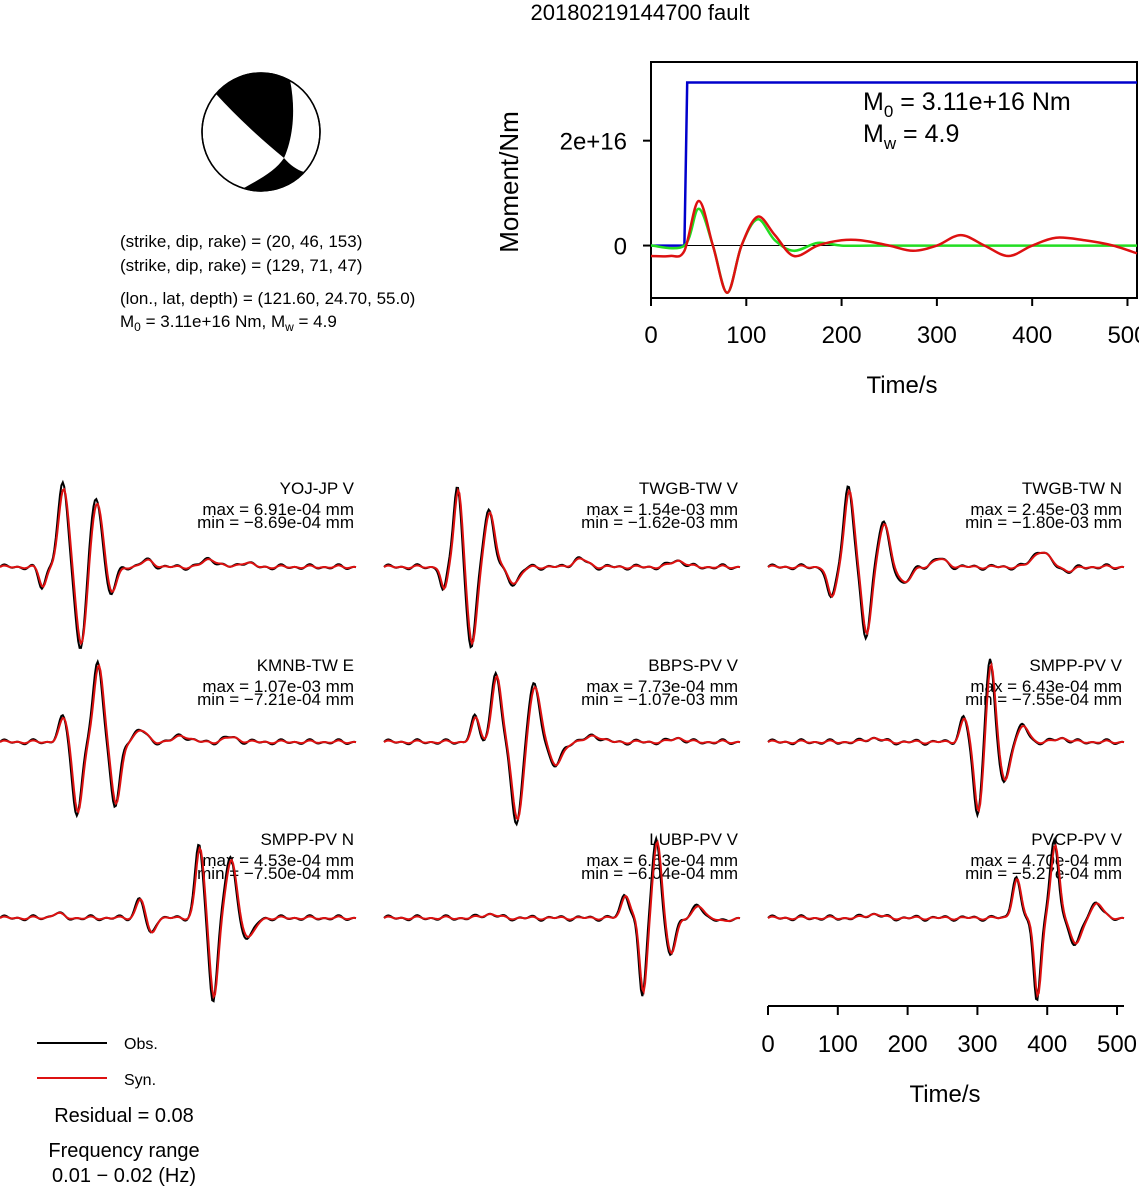 The image size is (1139, 1186). What do you see at coordinates (275, 522) in the screenshot?
I see `min-amplitude-label: min = −8.69e-04 mm` at bounding box center [275, 522].